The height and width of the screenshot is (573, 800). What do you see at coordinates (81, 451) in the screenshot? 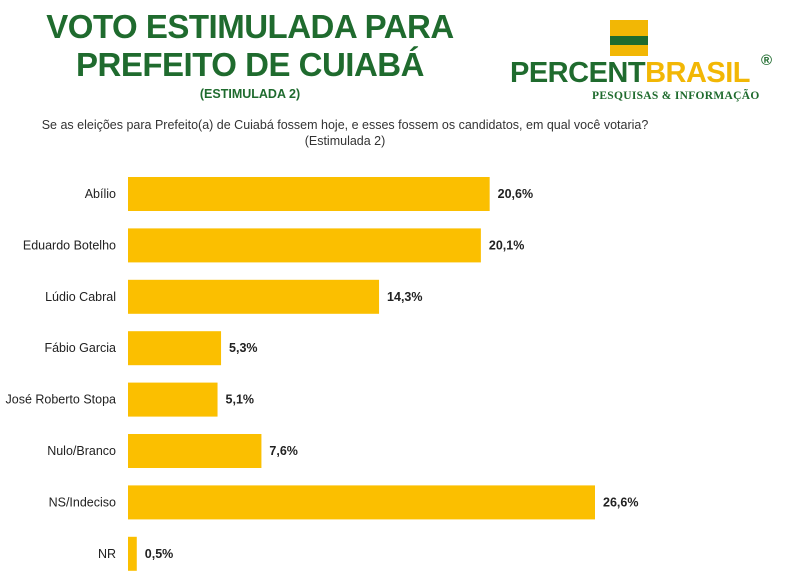
I see `category-label: Nulo/Branco` at bounding box center [81, 451].